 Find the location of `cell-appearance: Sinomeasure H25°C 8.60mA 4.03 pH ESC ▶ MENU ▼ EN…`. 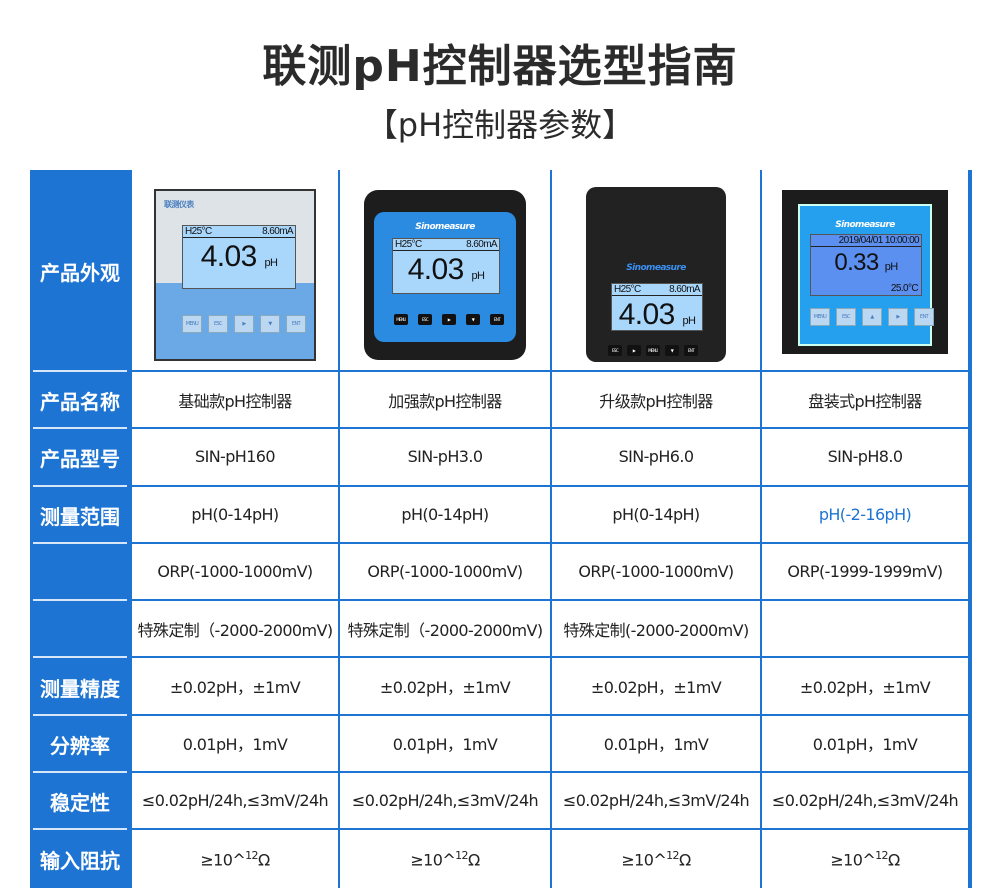

cell-appearance: Sinomeasure H25°C 8.60mA 4.03 pH ESC ▶ MENU ▼ EN… is located at coordinates (655, 271).